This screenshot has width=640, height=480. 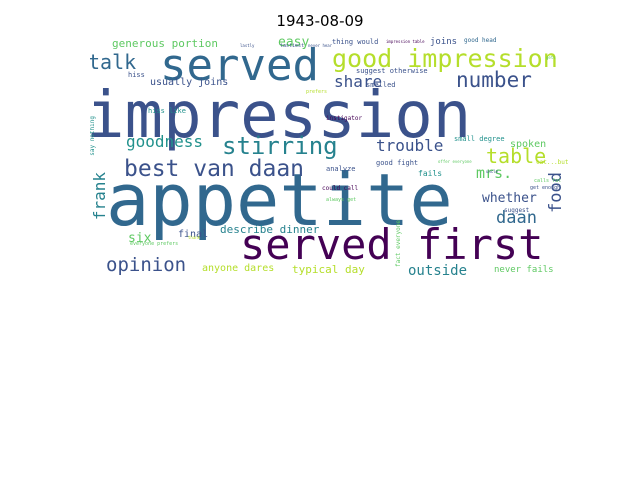 What do you see at coordinates (548, 181) in the screenshot?
I see `cloud-word: calls fat` at bounding box center [548, 181].